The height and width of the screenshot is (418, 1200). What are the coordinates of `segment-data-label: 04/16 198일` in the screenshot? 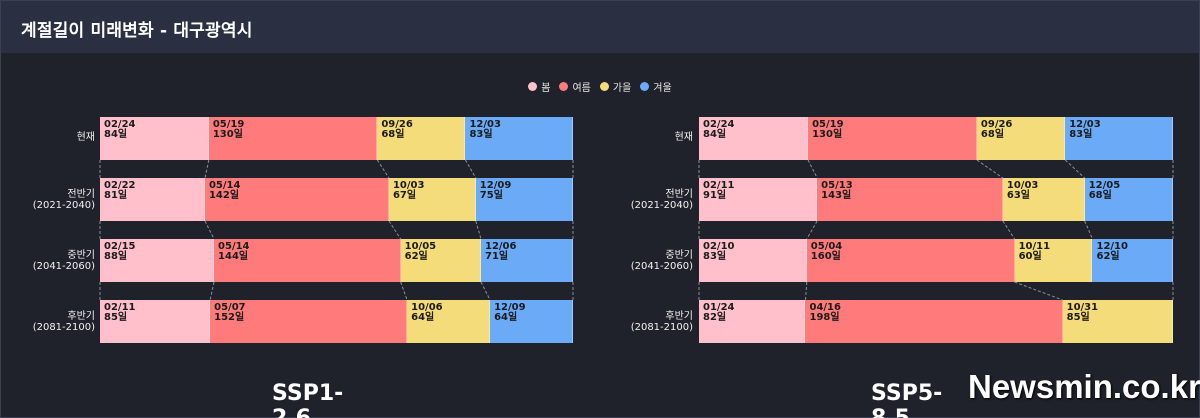 It's located at (825, 312).